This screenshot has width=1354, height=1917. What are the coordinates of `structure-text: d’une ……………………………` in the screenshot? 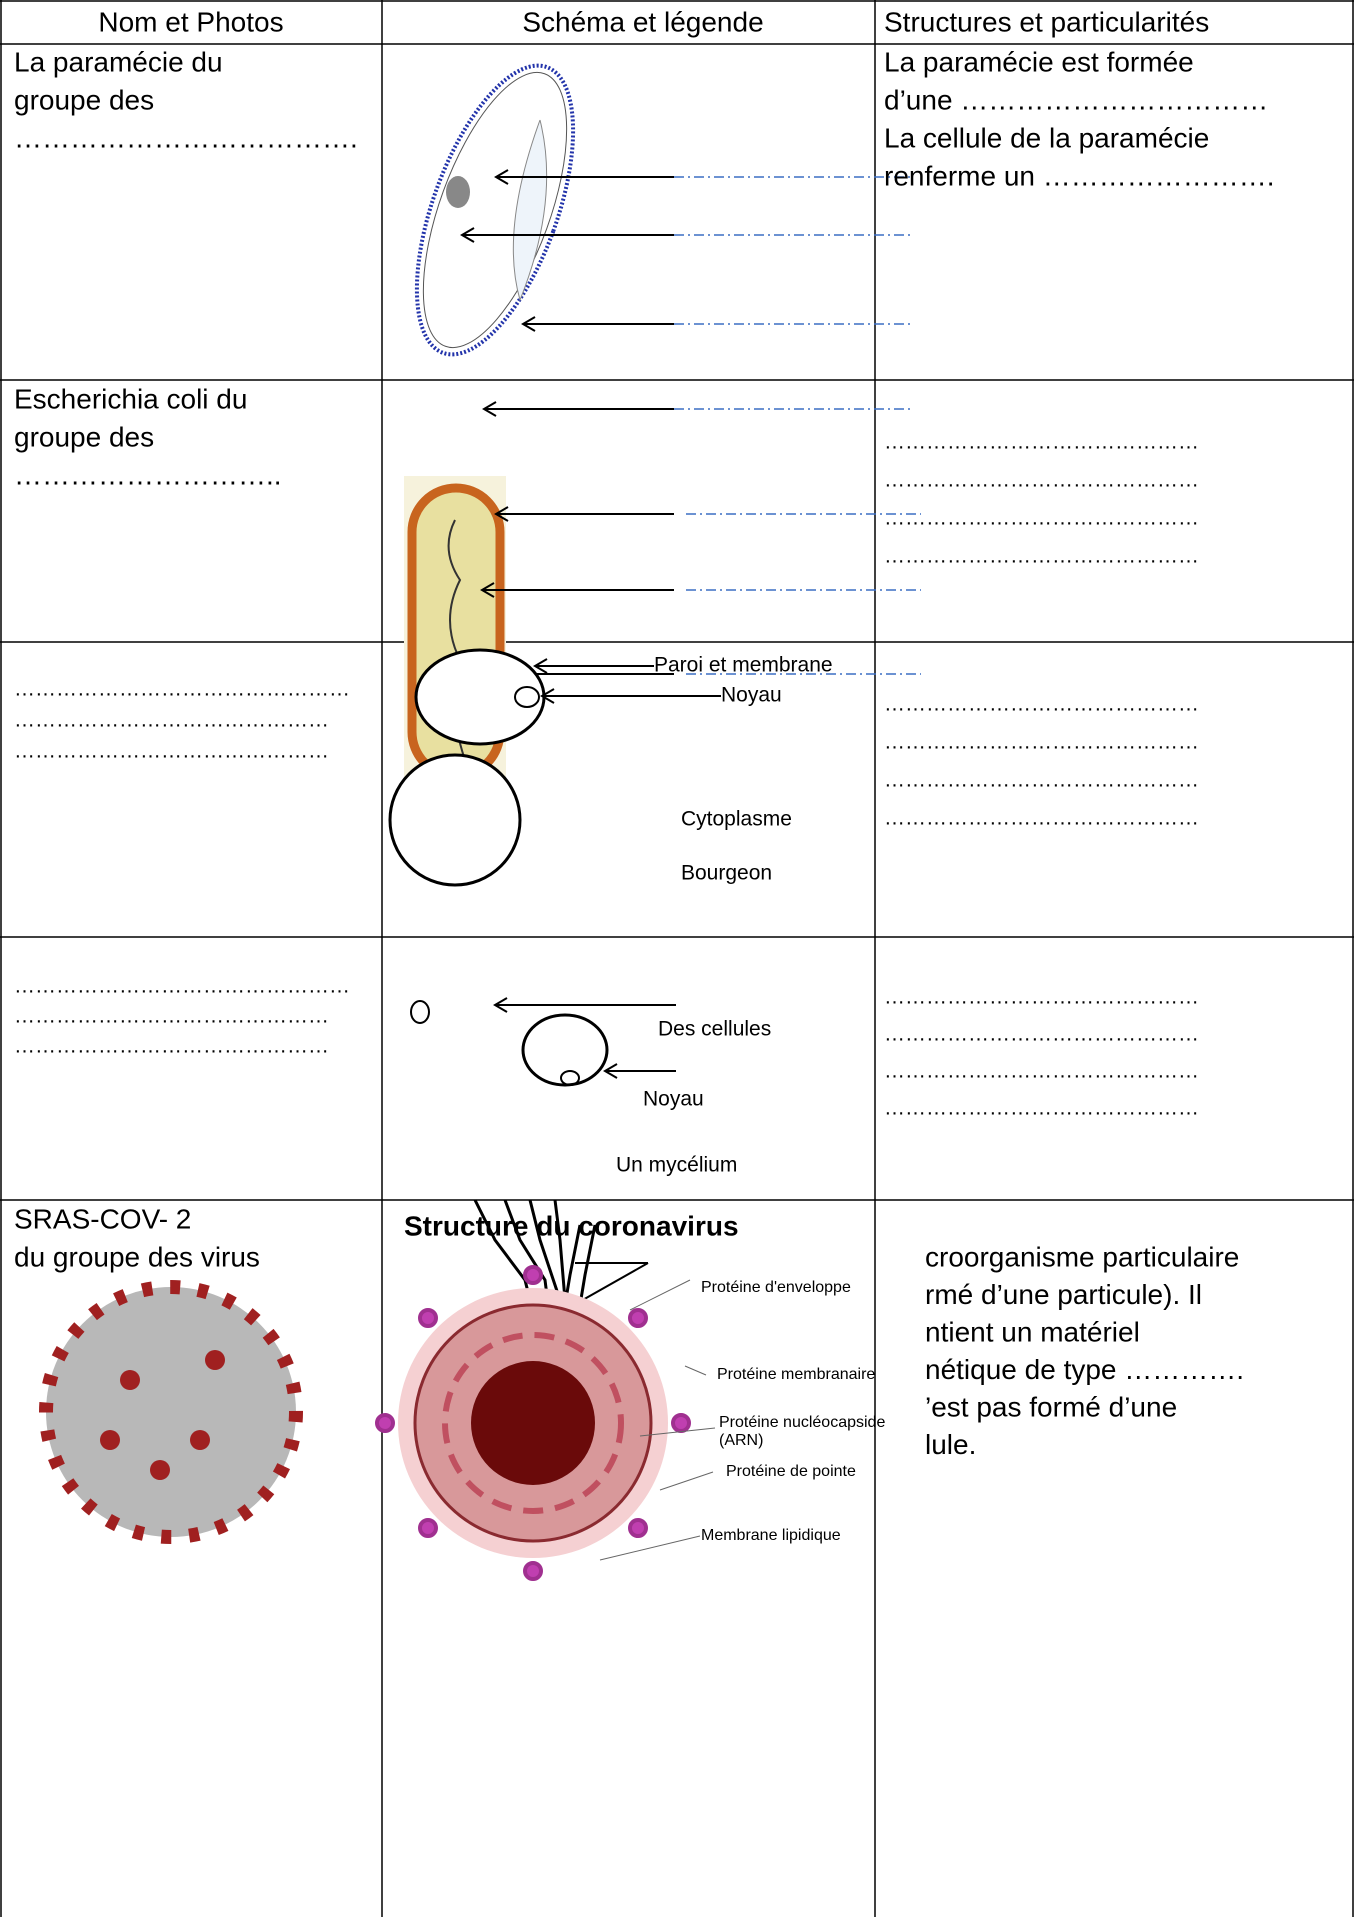 It's located at (1076, 99).